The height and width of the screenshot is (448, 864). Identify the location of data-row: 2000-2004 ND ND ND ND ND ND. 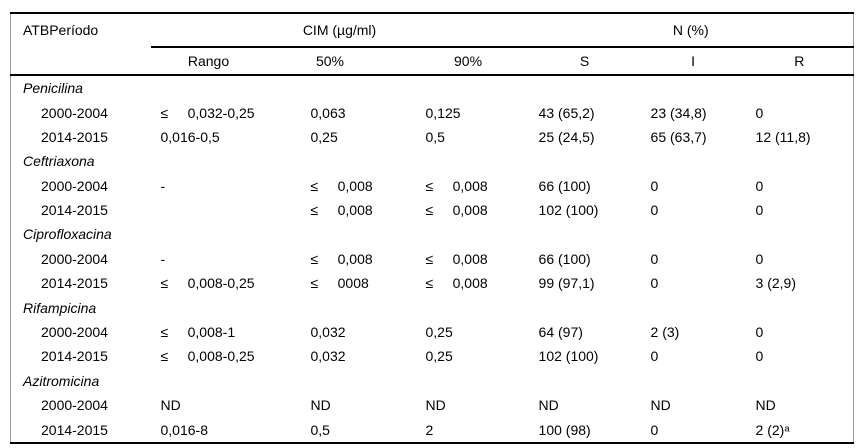
(432, 405).